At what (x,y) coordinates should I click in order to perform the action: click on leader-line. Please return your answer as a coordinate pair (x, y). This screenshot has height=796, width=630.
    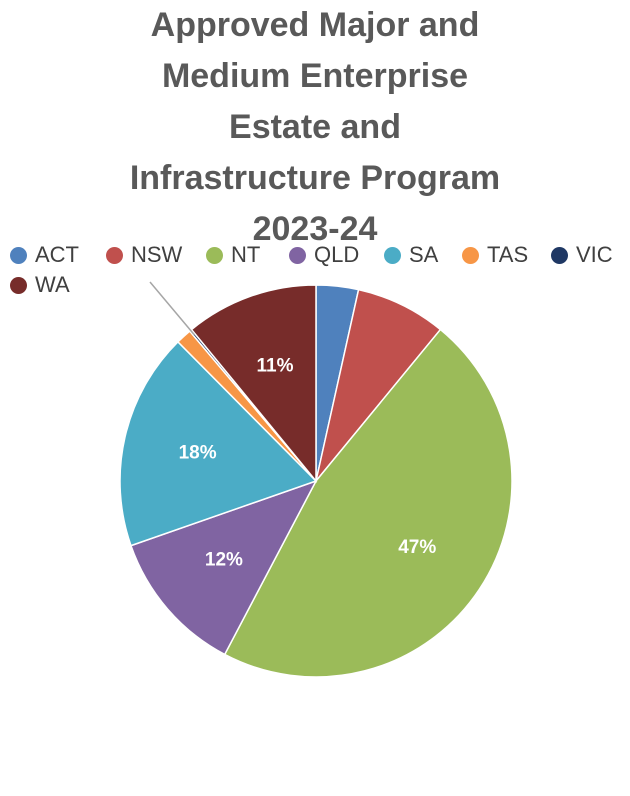
    Looking at the image, I should click on (172, 308).